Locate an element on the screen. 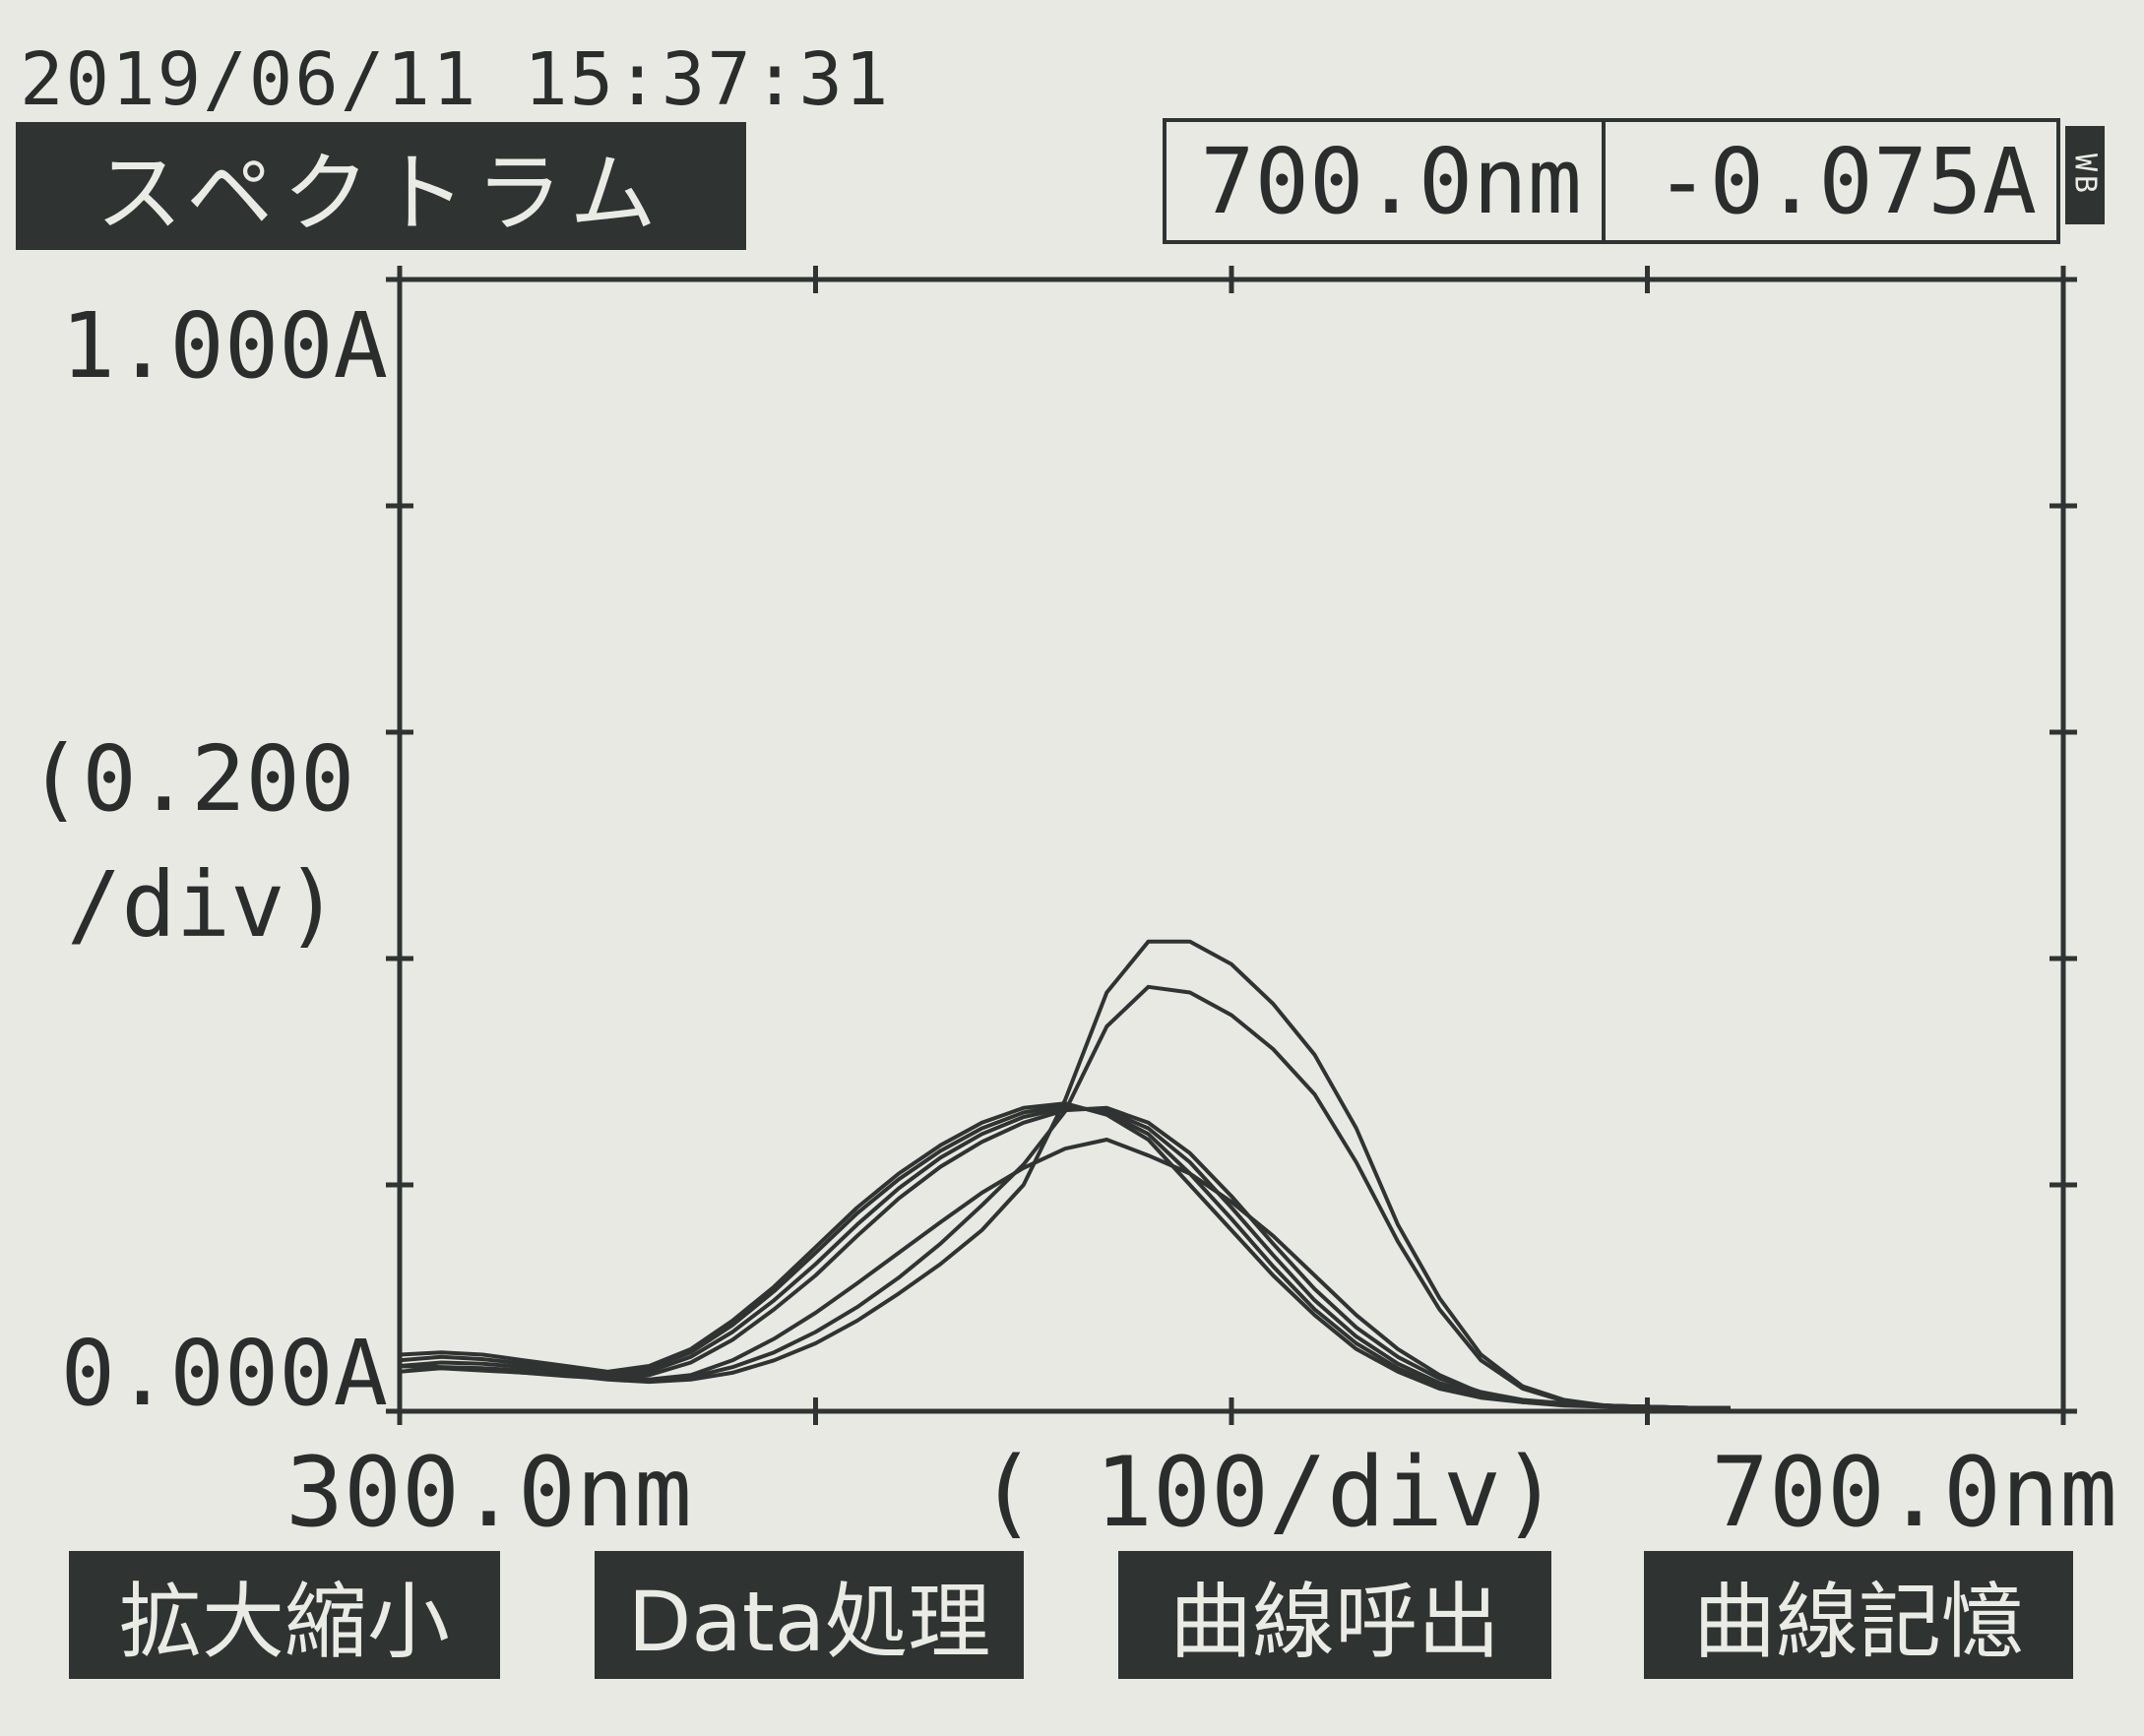 This screenshot has height=1736, width=2144. softkey-curve-recall: 曲線呼出 is located at coordinates (1334, 1615).